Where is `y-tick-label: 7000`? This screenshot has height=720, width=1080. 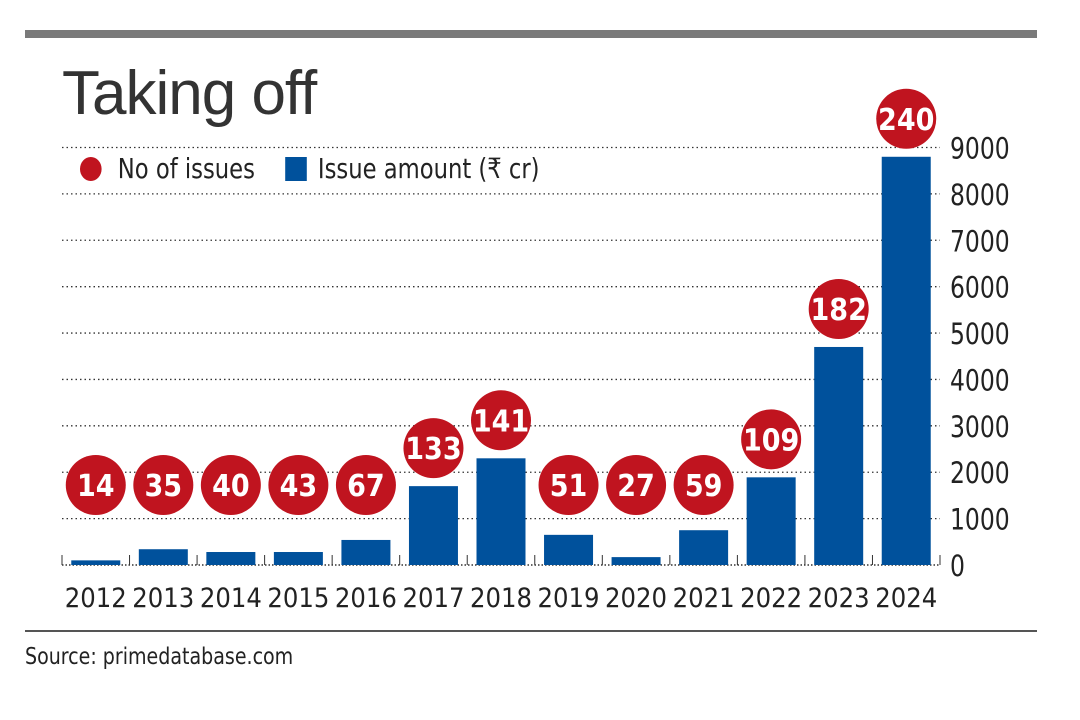 y-tick-label: 7000 is located at coordinates (980, 241).